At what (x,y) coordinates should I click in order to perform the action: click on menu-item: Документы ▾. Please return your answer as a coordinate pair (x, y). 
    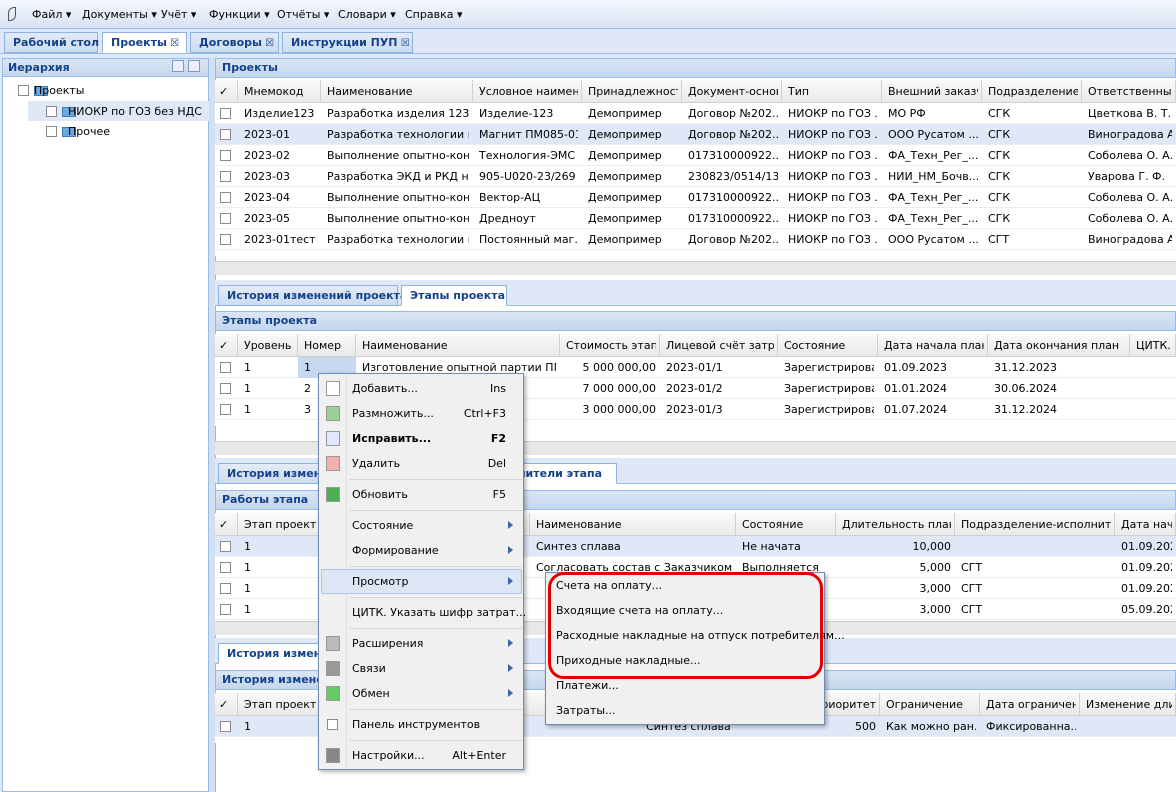
    Looking at the image, I should click on (119, 14).